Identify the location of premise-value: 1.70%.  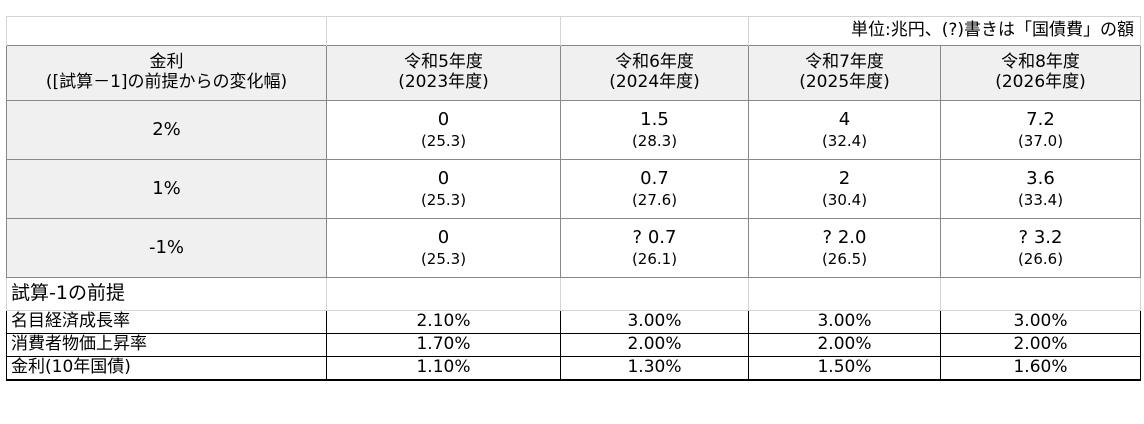
(443, 345).